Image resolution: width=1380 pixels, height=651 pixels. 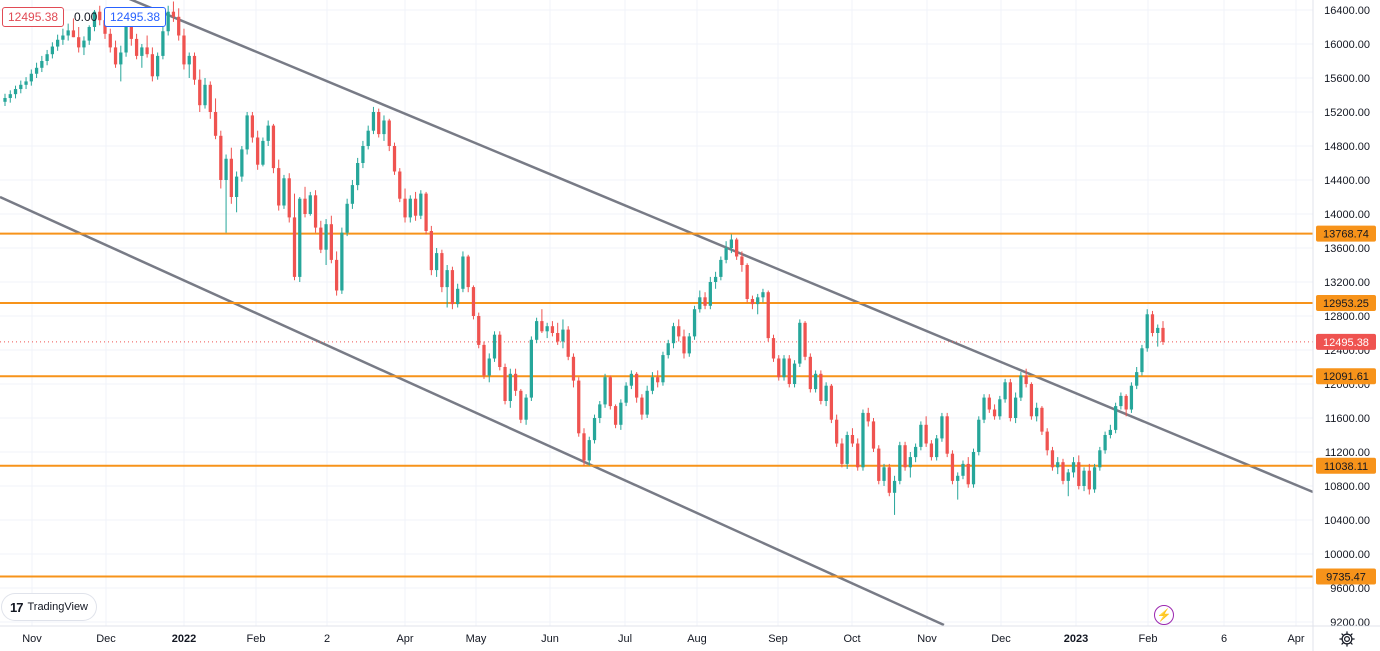 What do you see at coordinates (49, 607) in the screenshot?
I see `tradingview-logo: 17 TradingView` at bounding box center [49, 607].